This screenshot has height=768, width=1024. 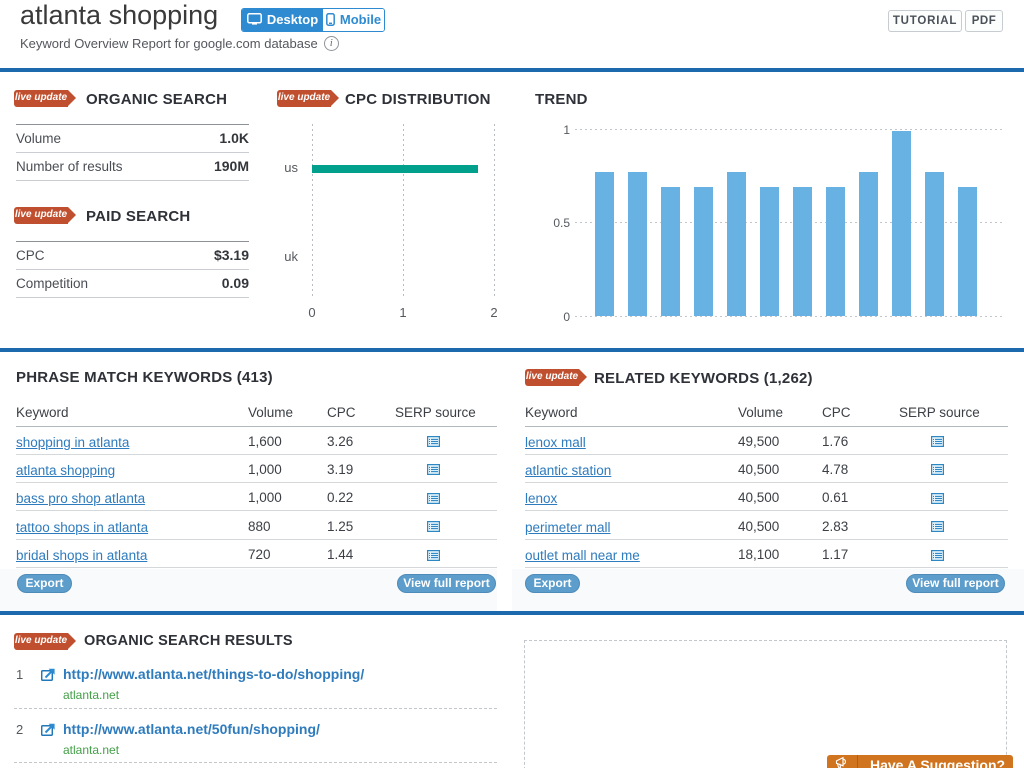 I want to click on svg-text: 2, so click(x=493, y=312).